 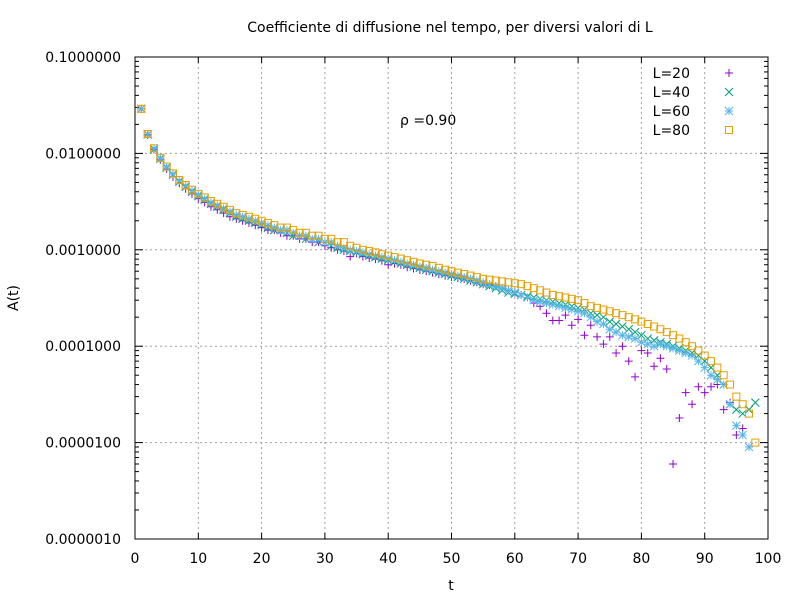 What do you see at coordinates (14, 298) in the screenshot?
I see `y-axis-label: A(t)` at bounding box center [14, 298].